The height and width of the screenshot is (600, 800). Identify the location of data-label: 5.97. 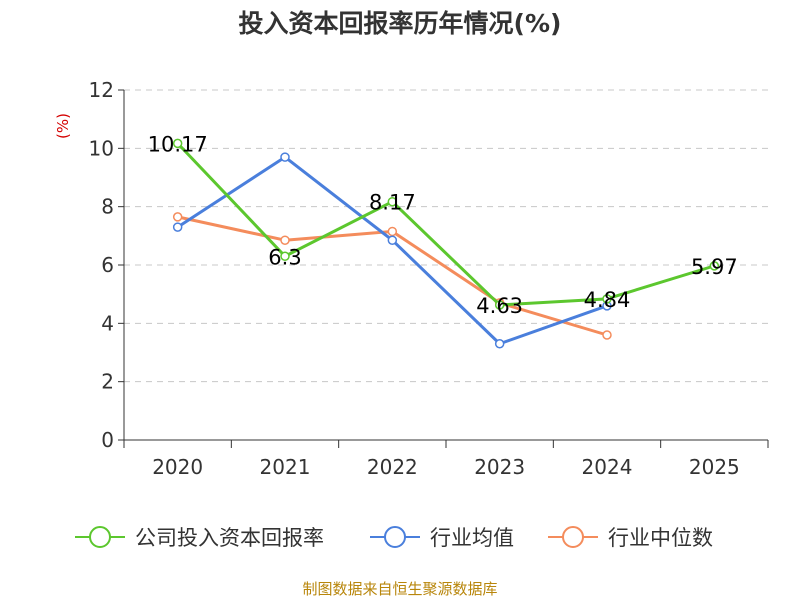
(714, 267).